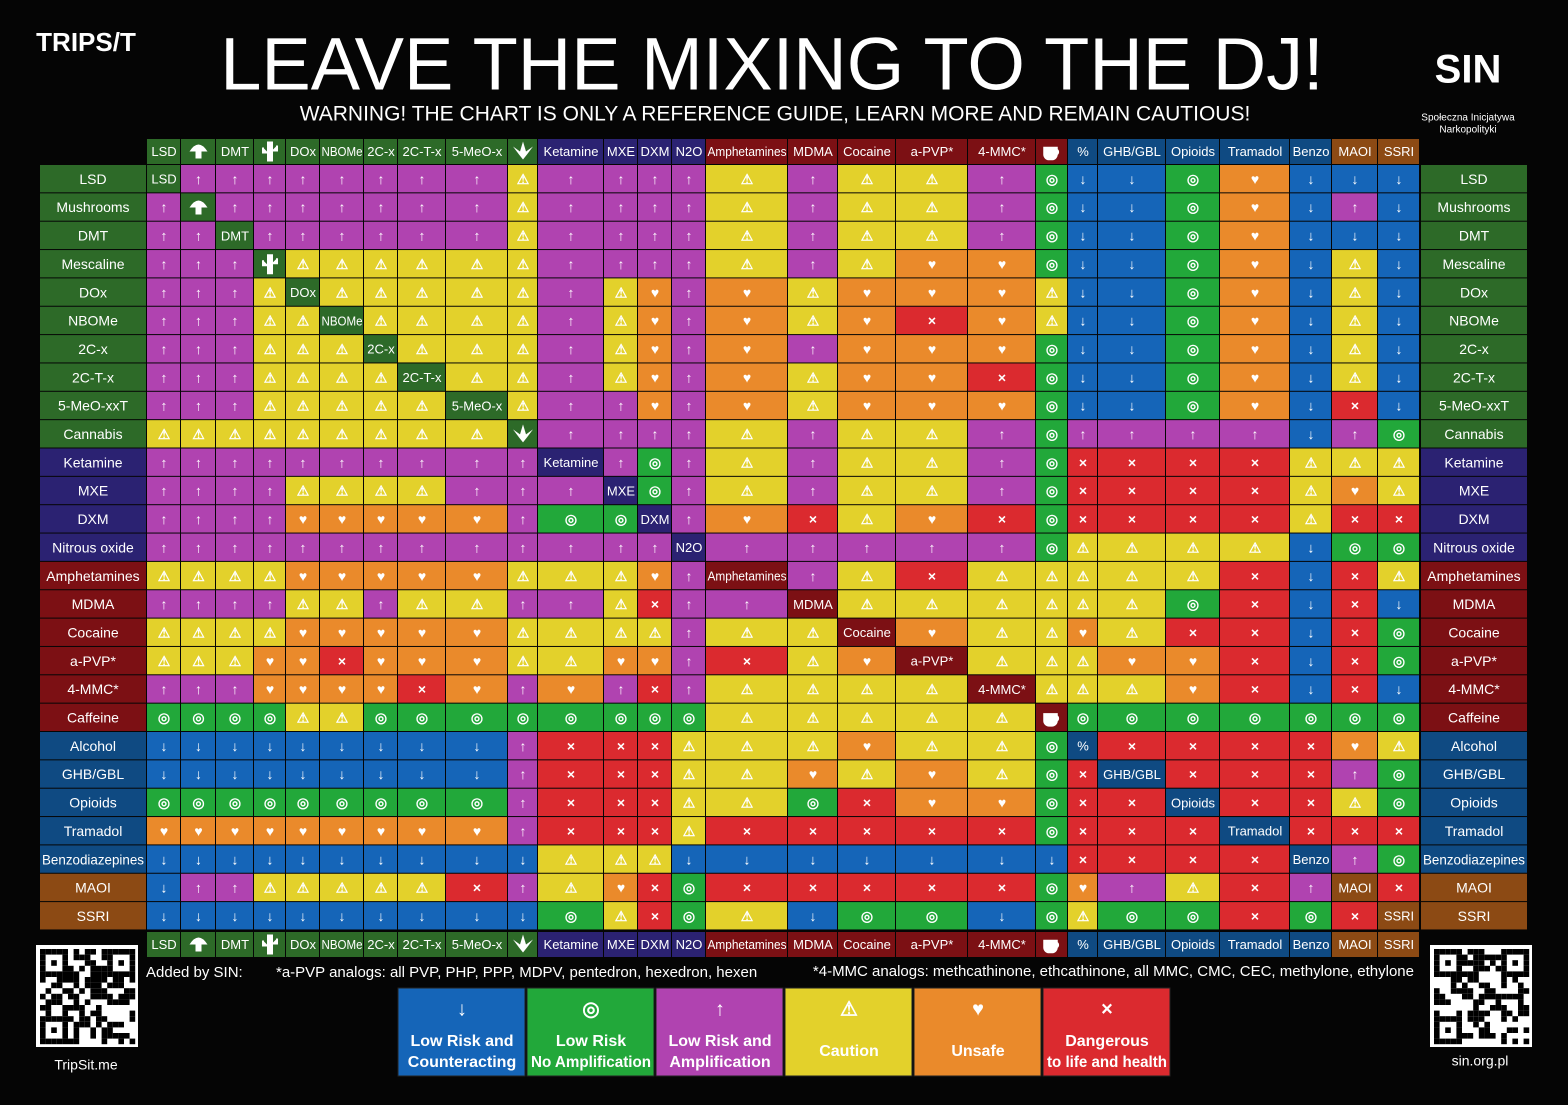 This screenshot has height=1105, width=1568. What do you see at coordinates (719, 1032) in the screenshot?
I see `legend-box` at bounding box center [719, 1032].